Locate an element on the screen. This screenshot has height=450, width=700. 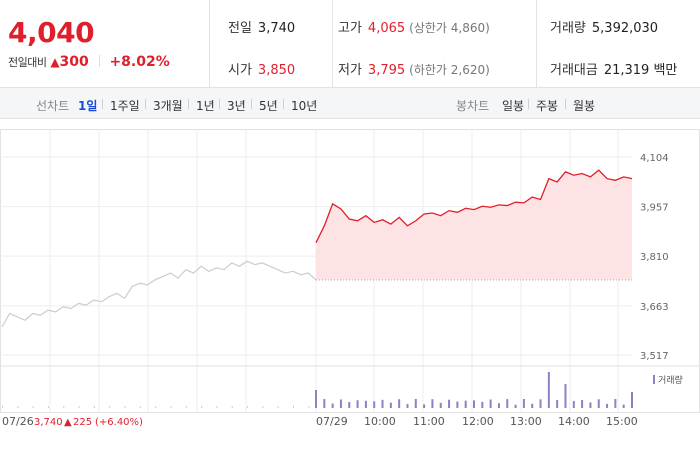
change-row: 전일대비 ▲300 +8.02% is located at coordinates (89, 62).